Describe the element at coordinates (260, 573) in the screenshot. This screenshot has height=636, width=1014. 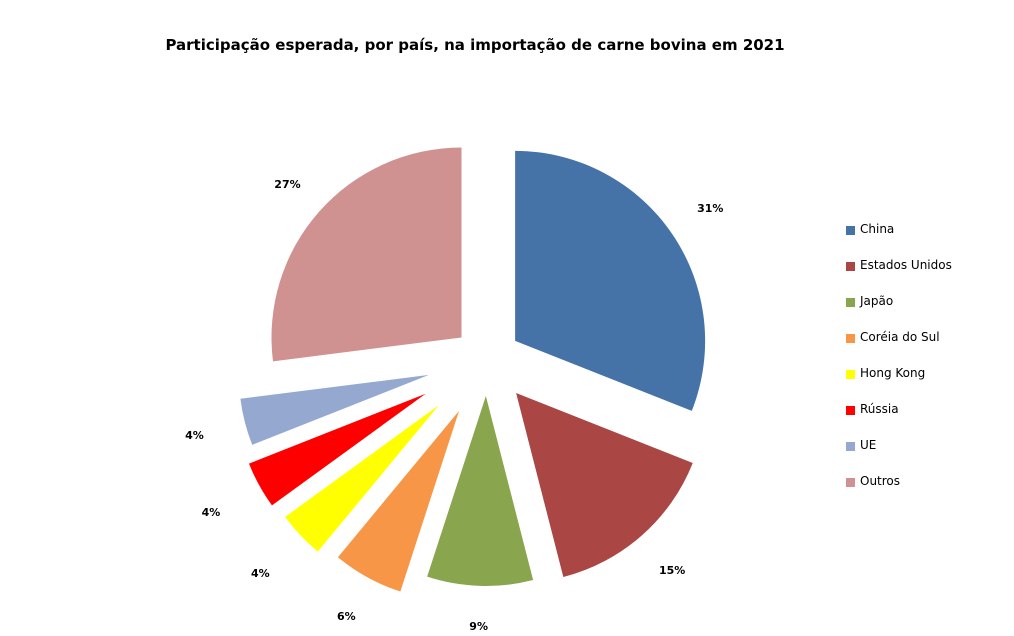
I see `data-label-hong-kong: 4%` at that location.